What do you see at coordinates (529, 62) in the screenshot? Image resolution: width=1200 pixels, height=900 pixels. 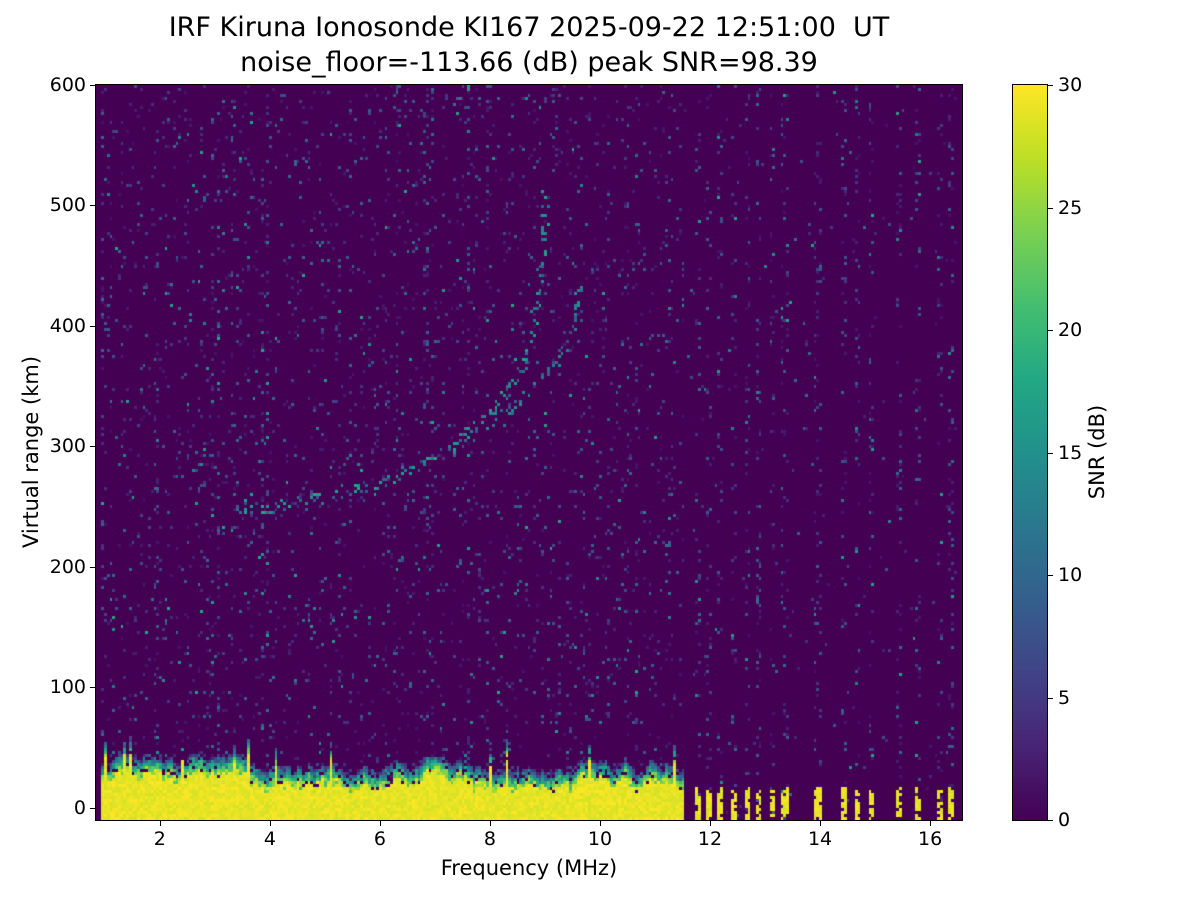 I see `plot-subtitle: noise_floor=-113.66 (dB) peak SNR=98.39` at bounding box center [529, 62].